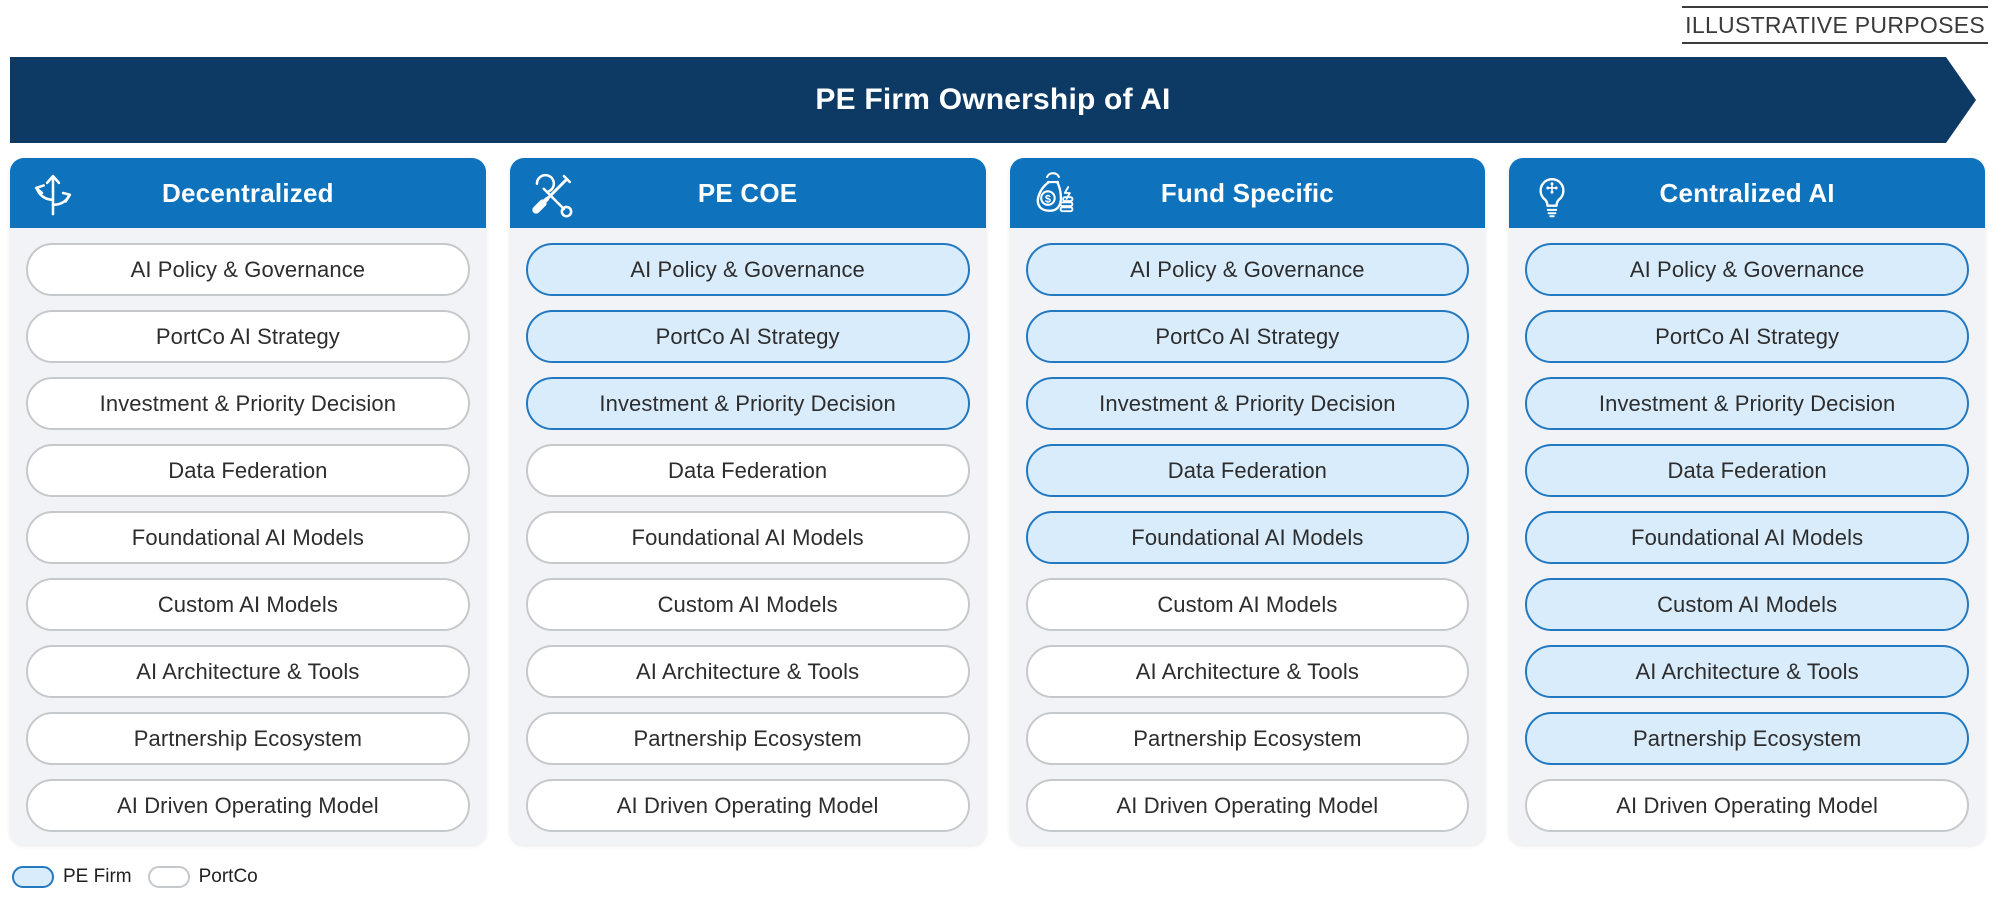  I want to click on legend: PE Firm PortCo, so click(135, 877).